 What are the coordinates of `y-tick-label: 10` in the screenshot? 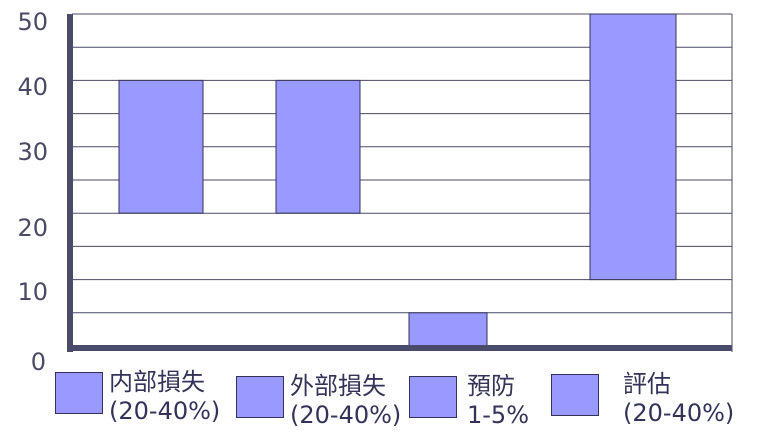 It's located at (32, 292).